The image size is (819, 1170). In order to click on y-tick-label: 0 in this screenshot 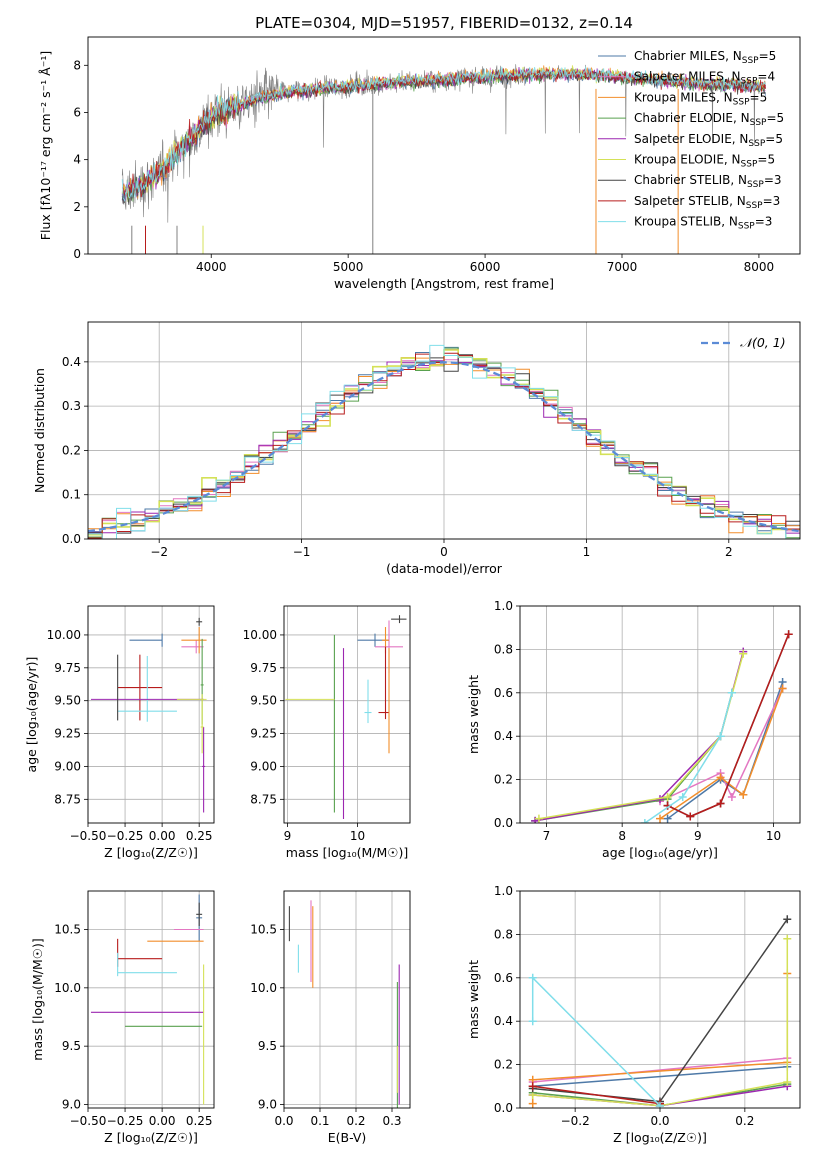, I will do `click(77, 254)`.